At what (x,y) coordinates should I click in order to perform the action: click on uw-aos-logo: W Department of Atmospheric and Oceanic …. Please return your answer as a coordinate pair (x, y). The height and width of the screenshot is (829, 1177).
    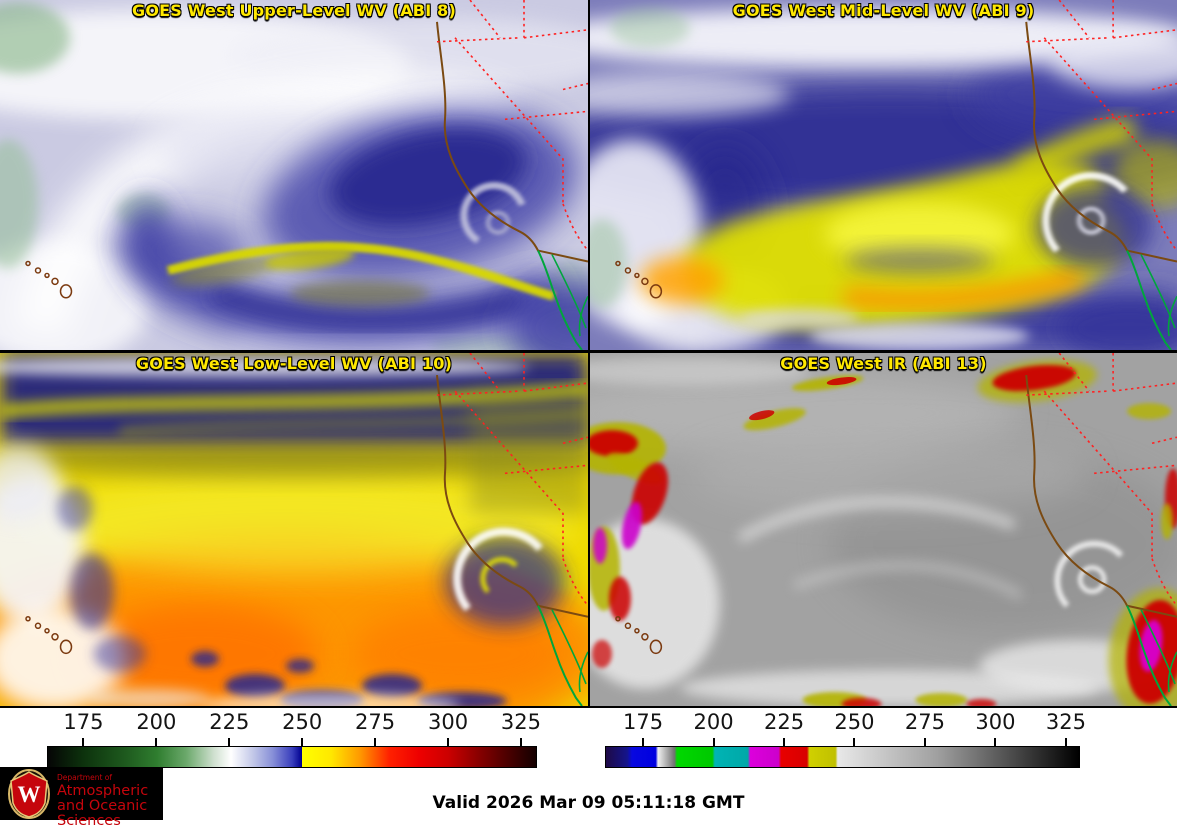
    Looking at the image, I should click on (81, 797).